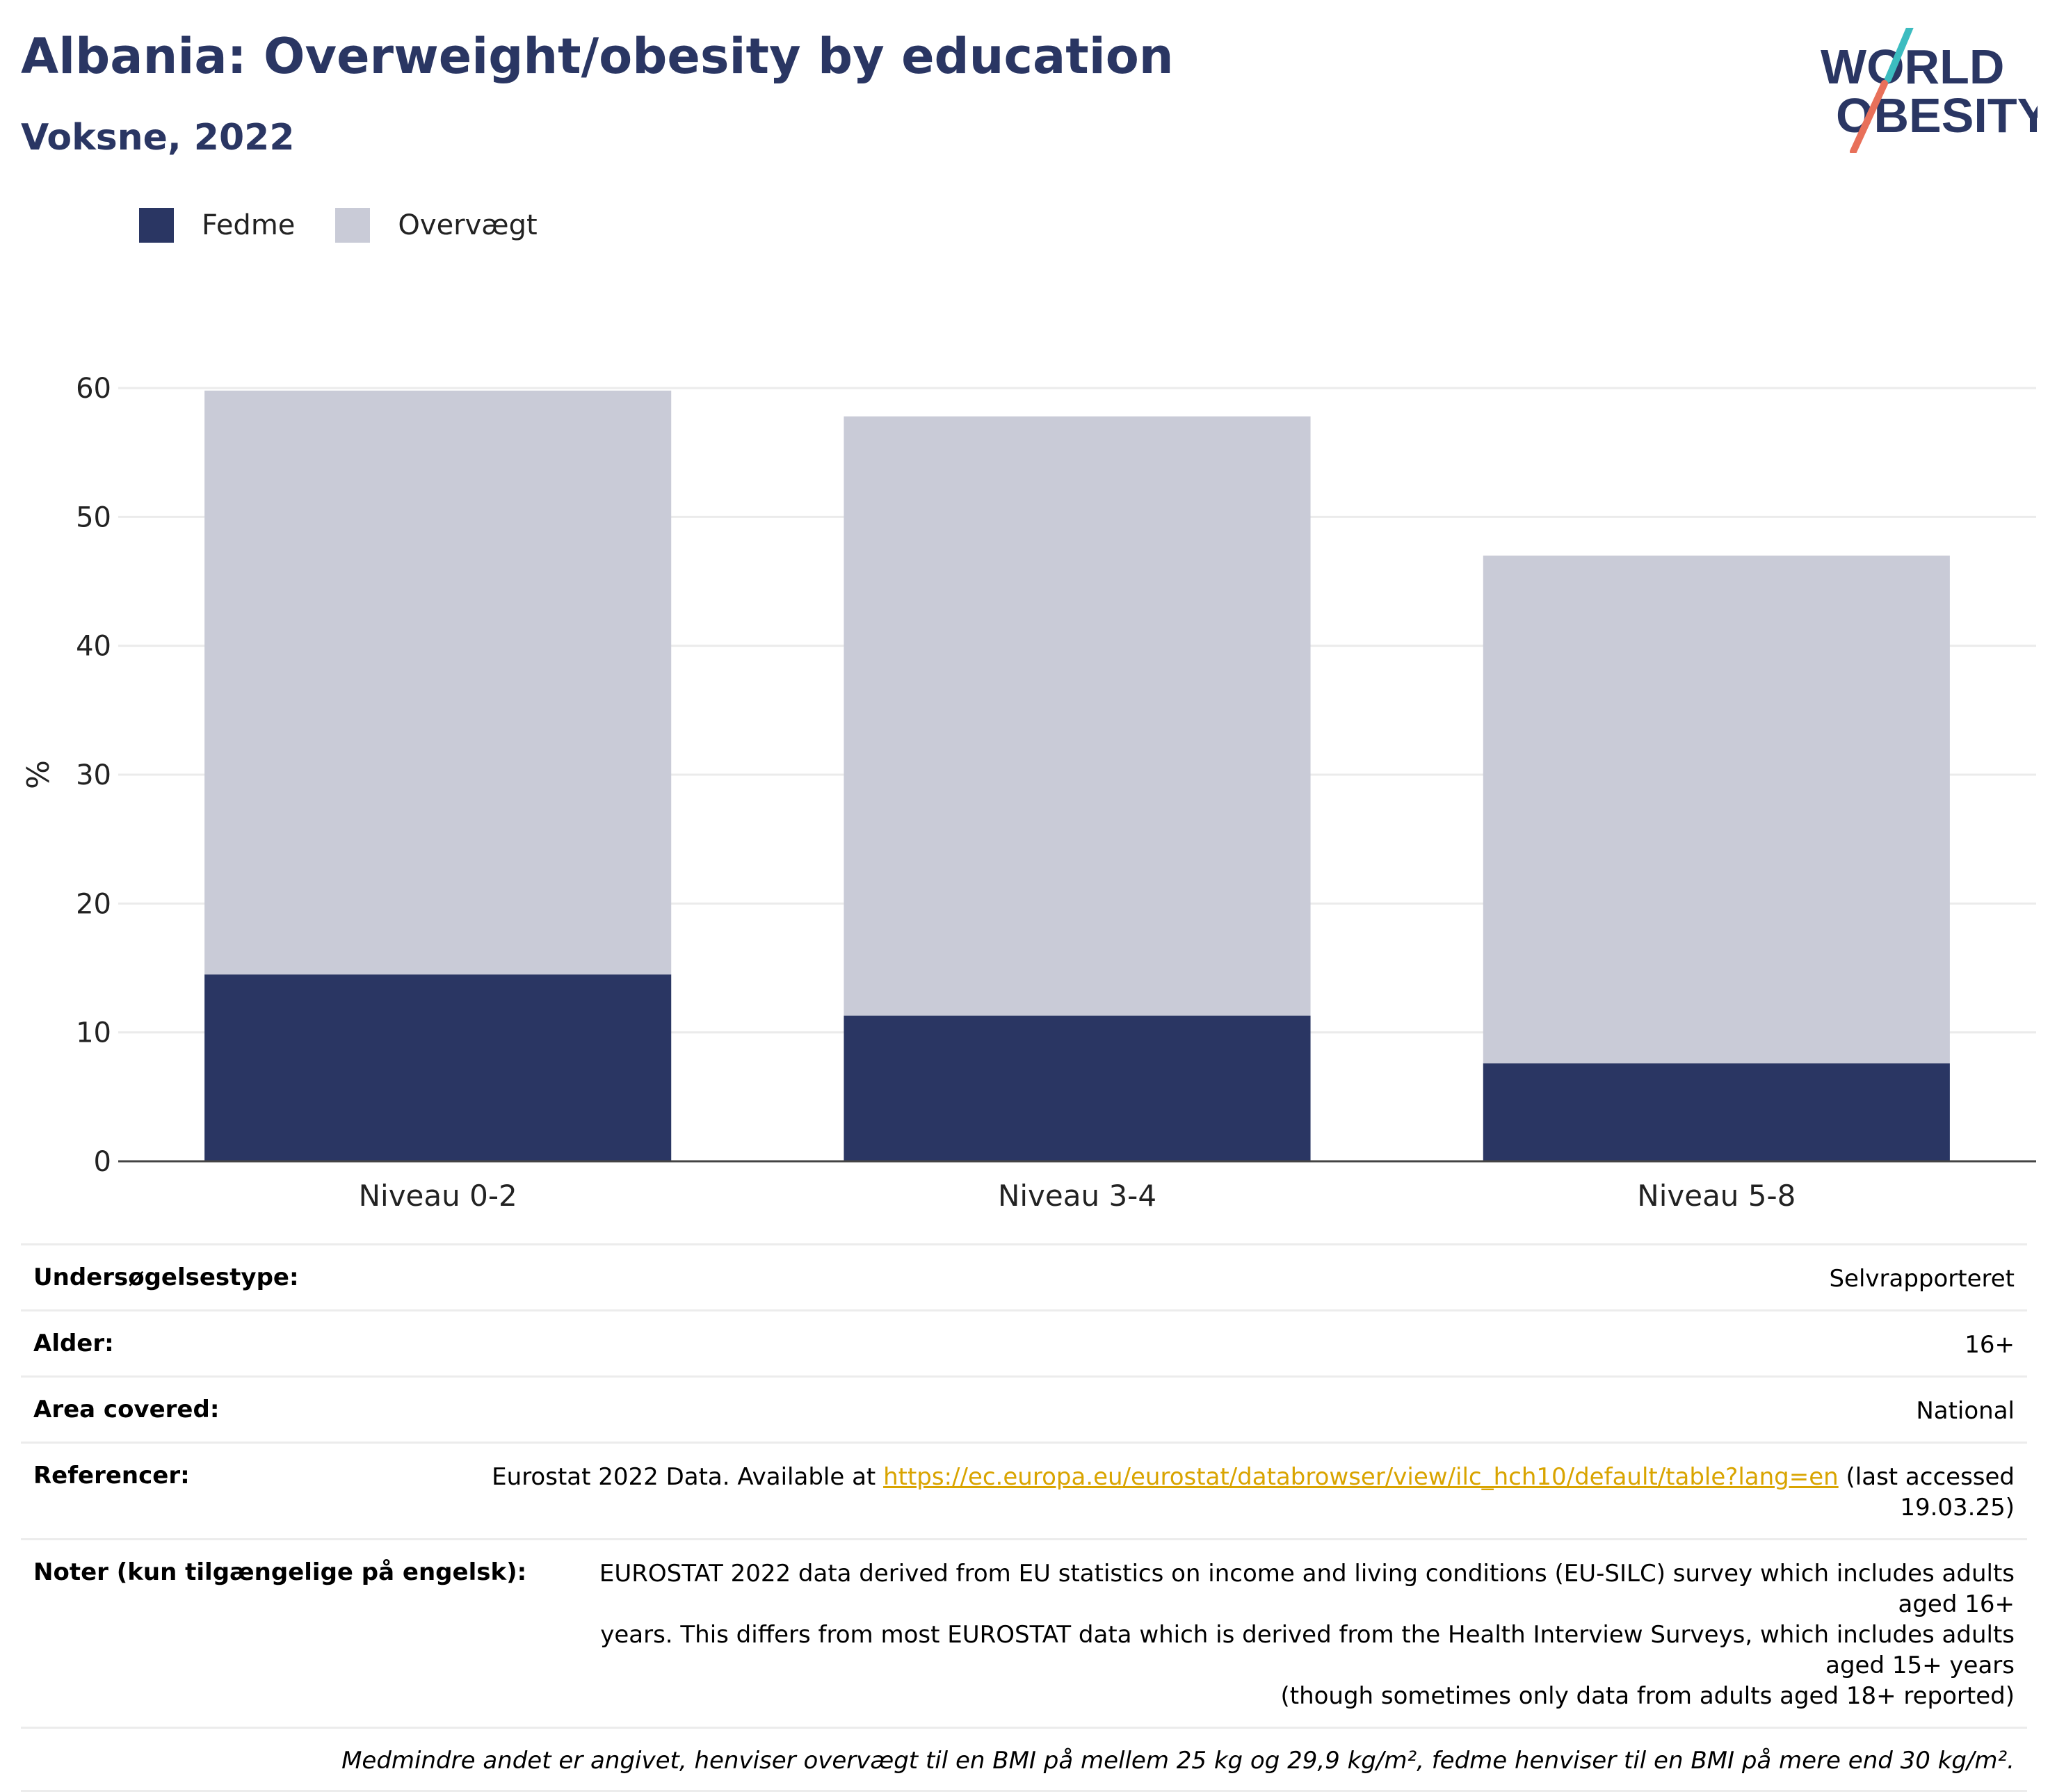 Image resolution: width=2057 pixels, height=1792 pixels. What do you see at coordinates (103, 1162) in the screenshot?
I see `y-tick-label-0: 0` at bounding box center [103, 1162].